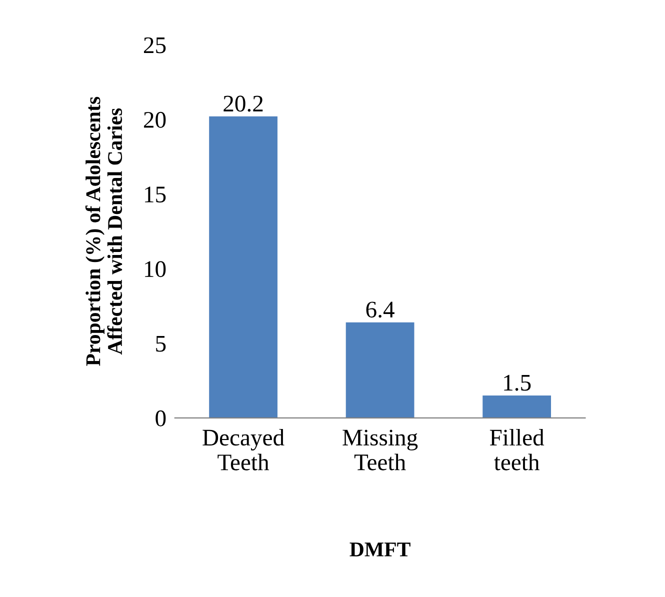 The image size is (665, 597). I want to click on y-tick-label: 25, so click(155, 45).